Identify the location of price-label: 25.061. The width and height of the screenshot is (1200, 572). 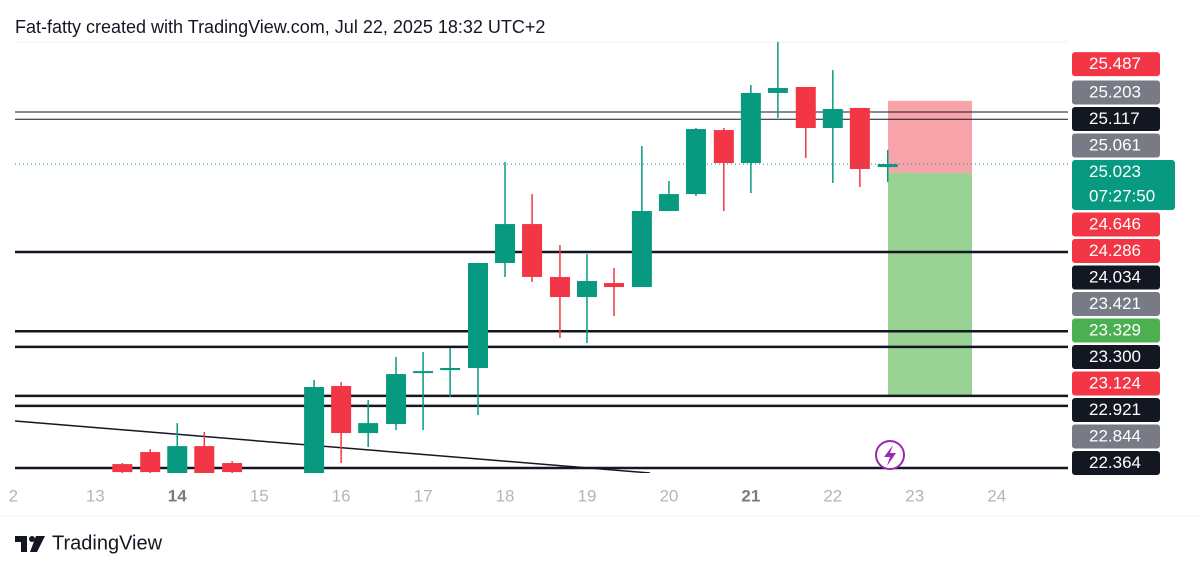
(1115, 144).